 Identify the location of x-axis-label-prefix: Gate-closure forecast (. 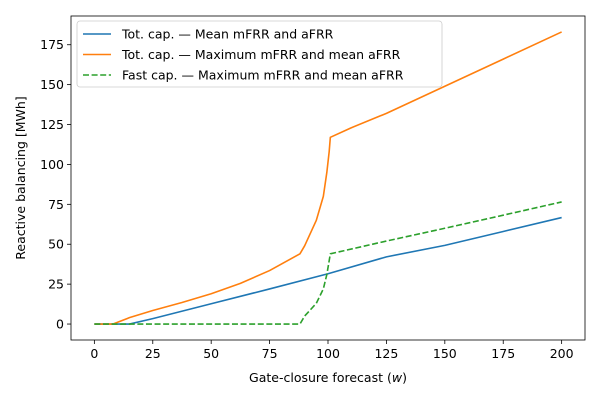
(320, 377).